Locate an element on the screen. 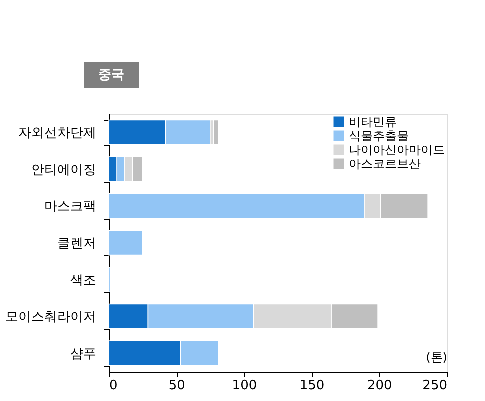 This screenshot has height=401, width=485. x-tick-label: 0 is located at coordinates (114, 386).